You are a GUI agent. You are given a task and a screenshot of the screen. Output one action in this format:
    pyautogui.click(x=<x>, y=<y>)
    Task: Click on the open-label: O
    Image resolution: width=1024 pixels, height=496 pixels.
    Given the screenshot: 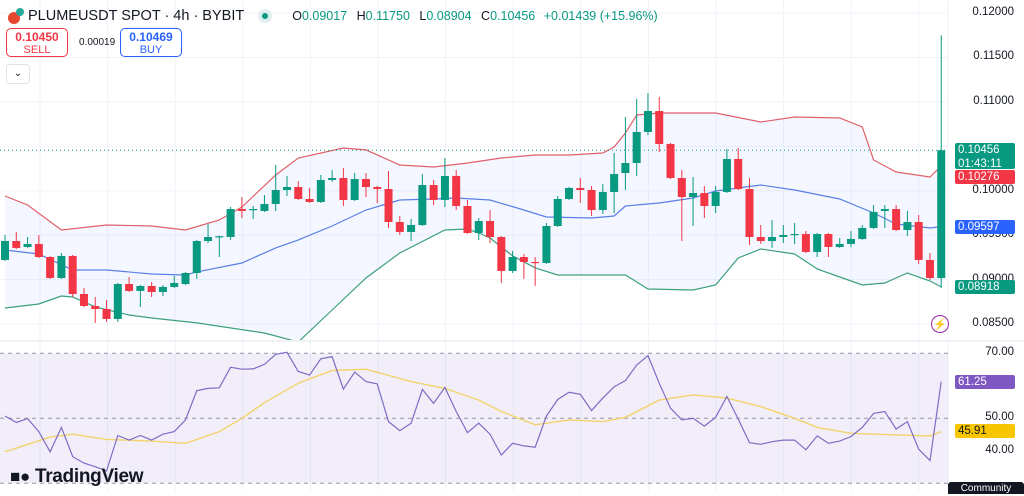 What is the action you would take?
    pyautogui.click(x=297, y=16)
    